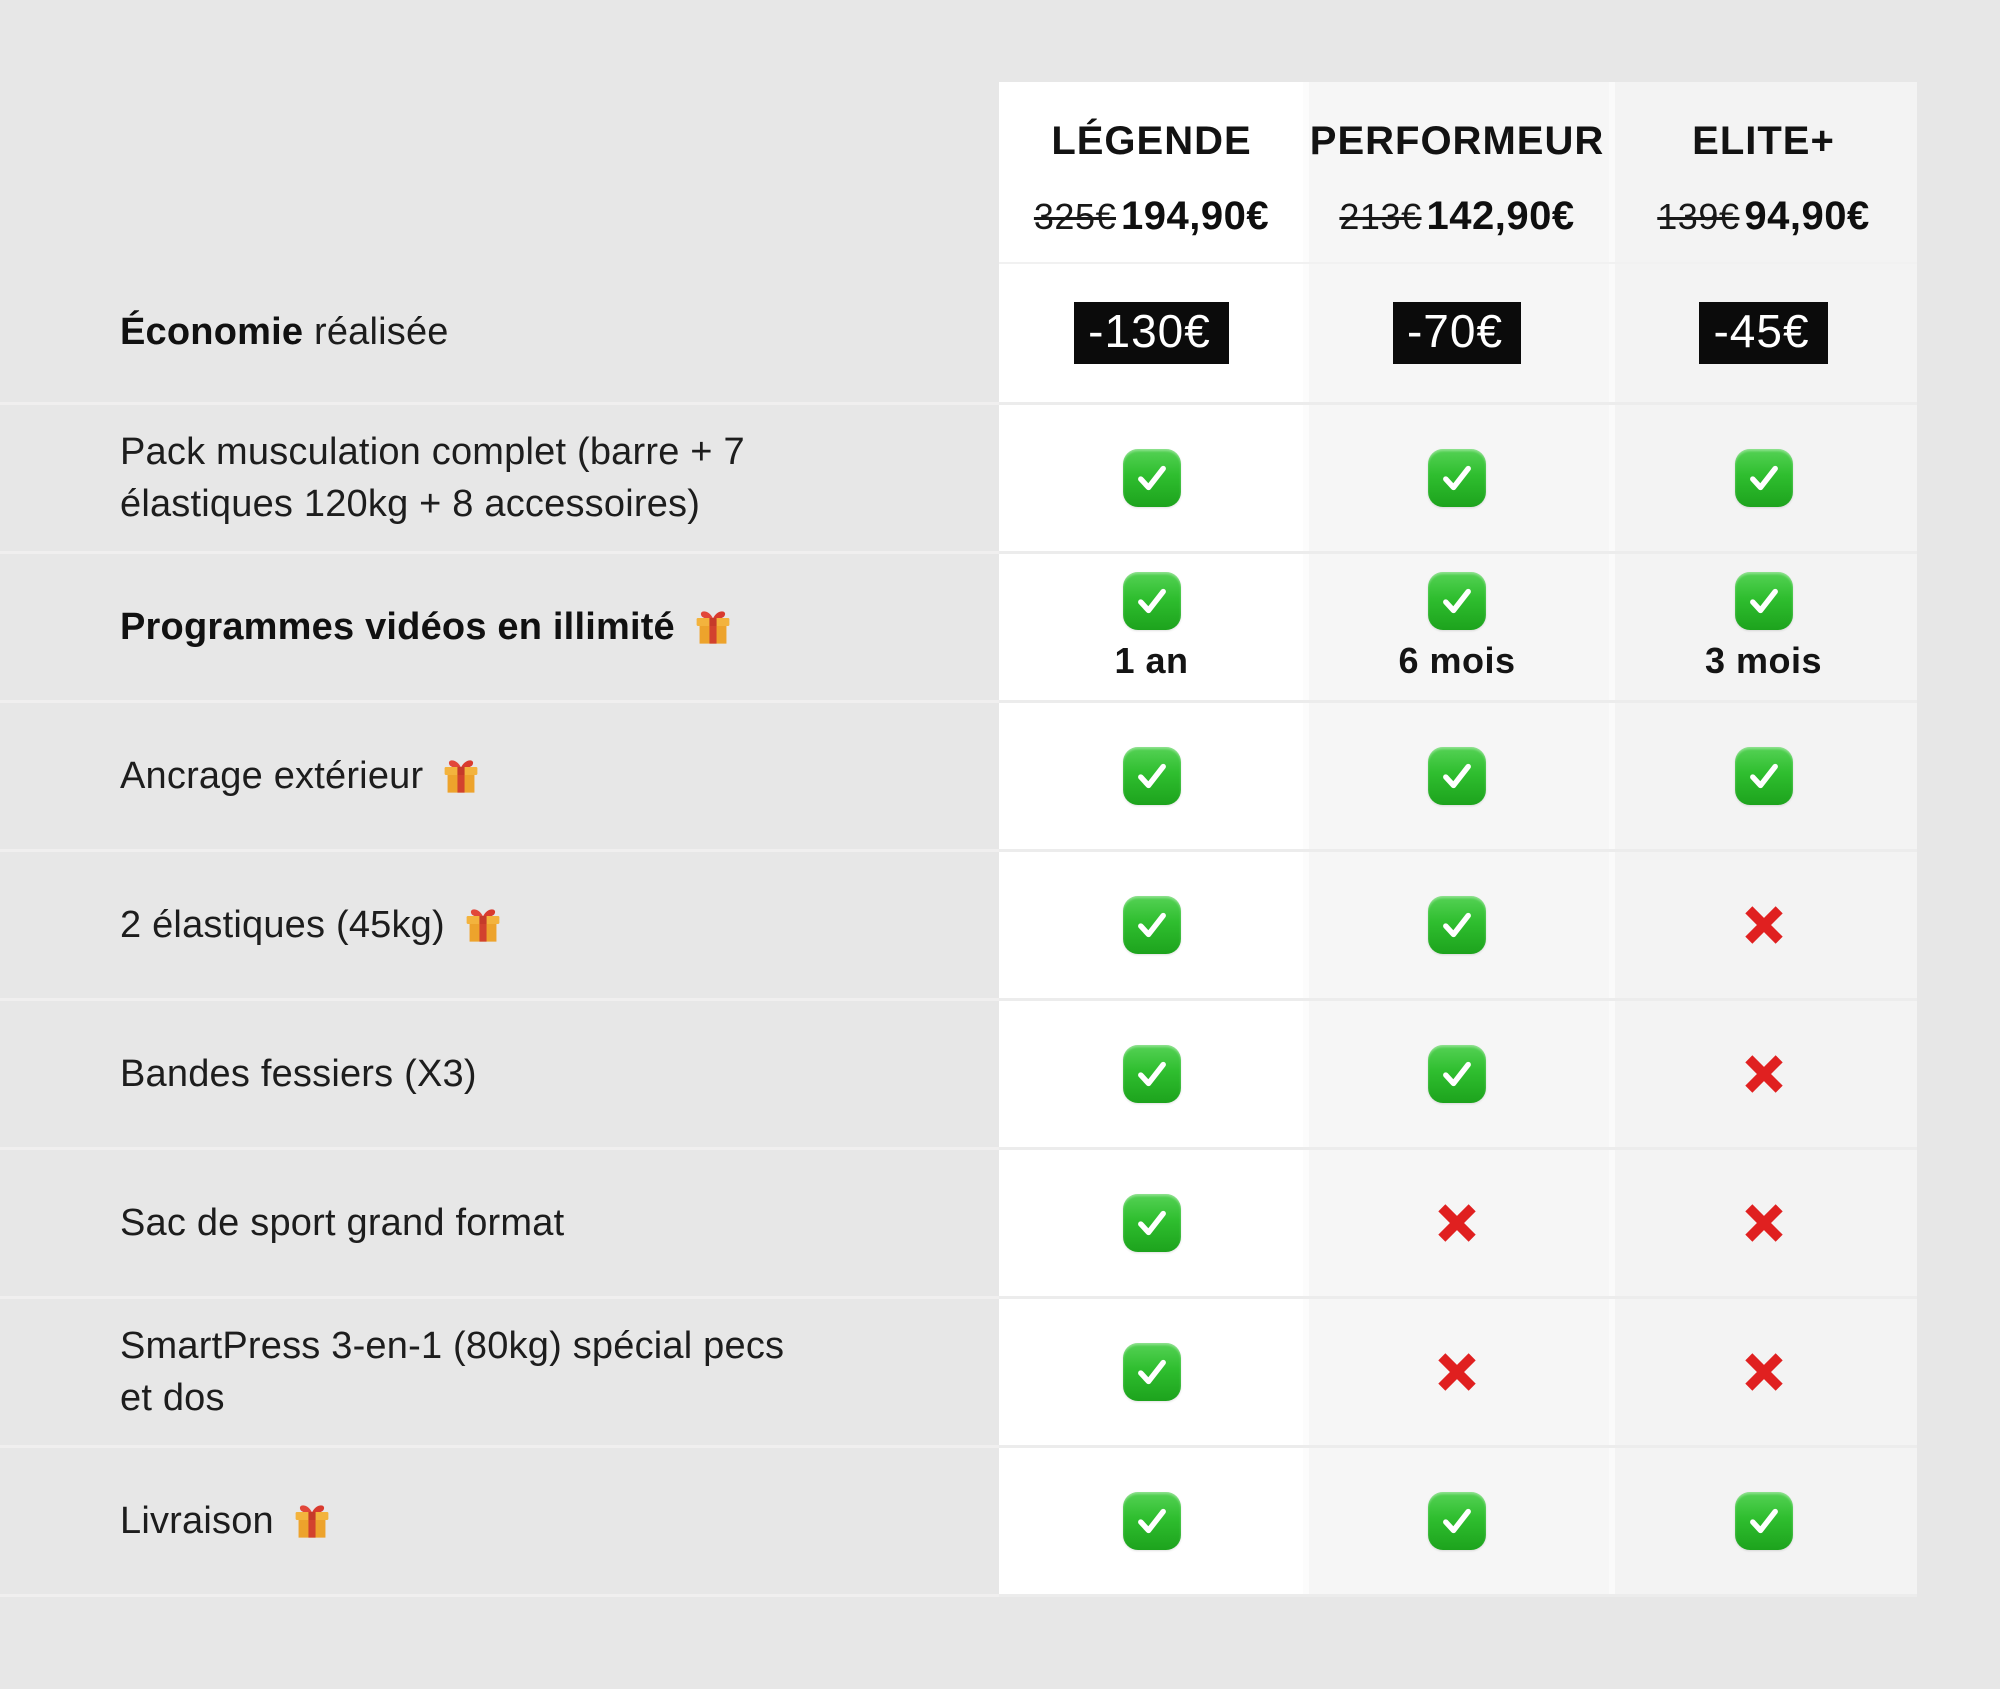 The width and height of the screenshot is (2000, 1689). Describe the element at coordinates (499, 1224) in the screenshot. I see `feature-label: Sac de sport grand format` at that location.